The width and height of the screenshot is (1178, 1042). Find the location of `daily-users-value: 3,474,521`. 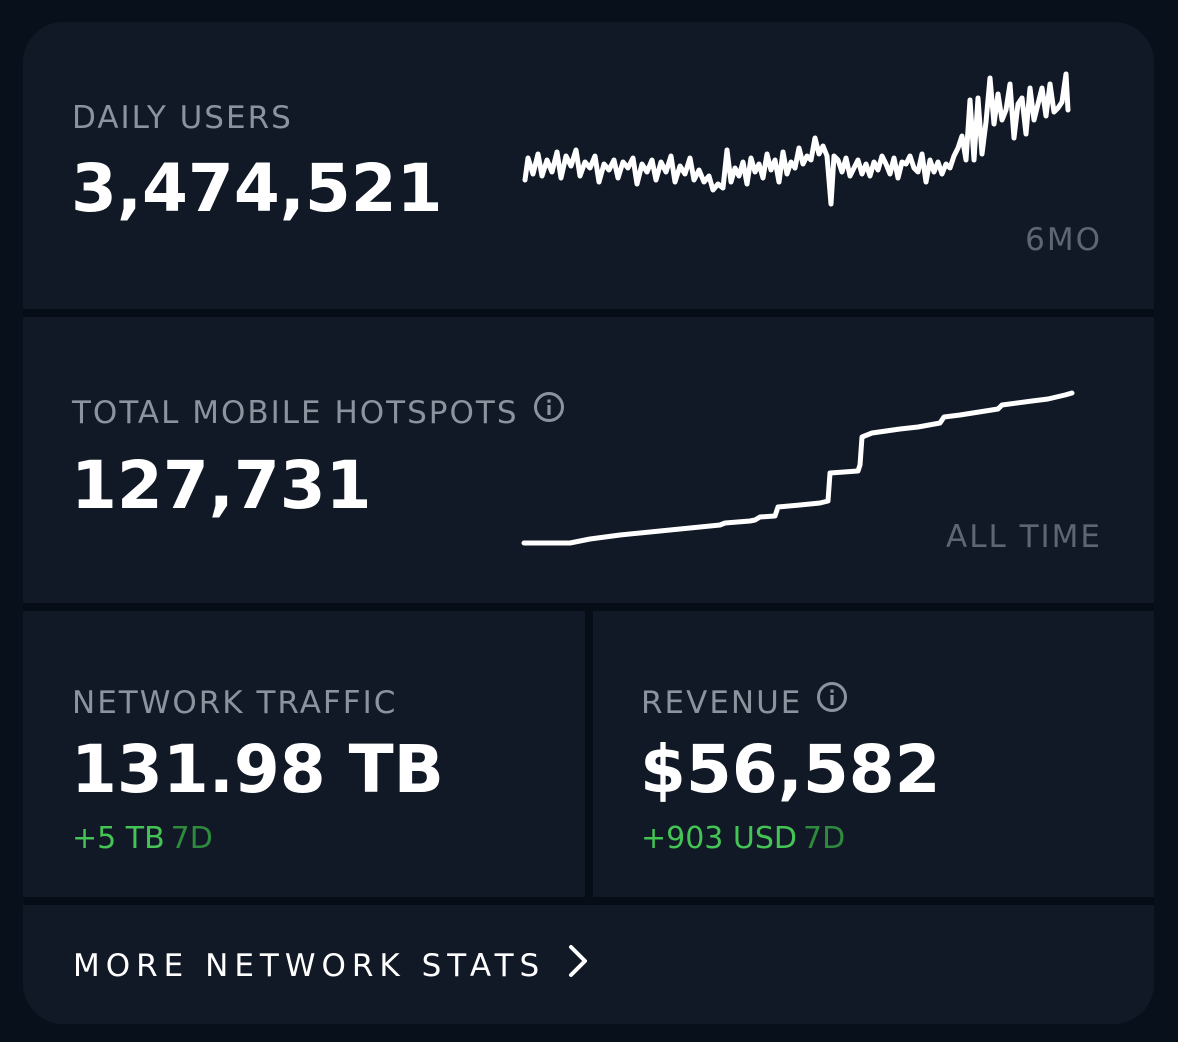

daily-users-value: 3,474,521 is located at coordinates (257, 188).